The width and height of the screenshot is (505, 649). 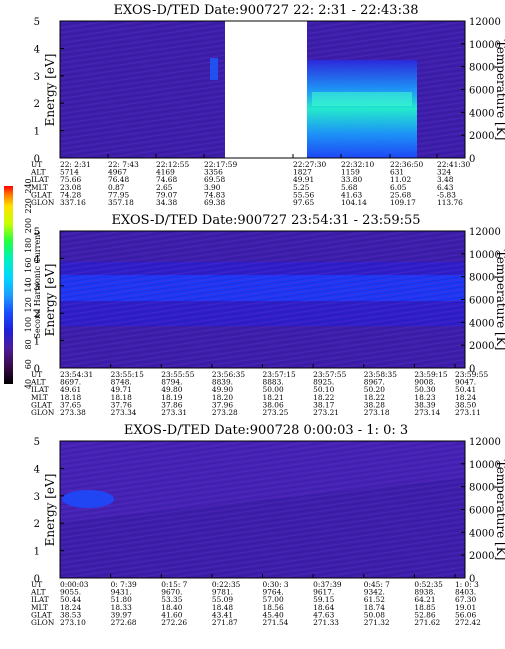 What do you see at coordinates (214, 194) in the screenshot?
I see `panel-1-orbit-cell: 74.83` at bounding box center [214, 194].